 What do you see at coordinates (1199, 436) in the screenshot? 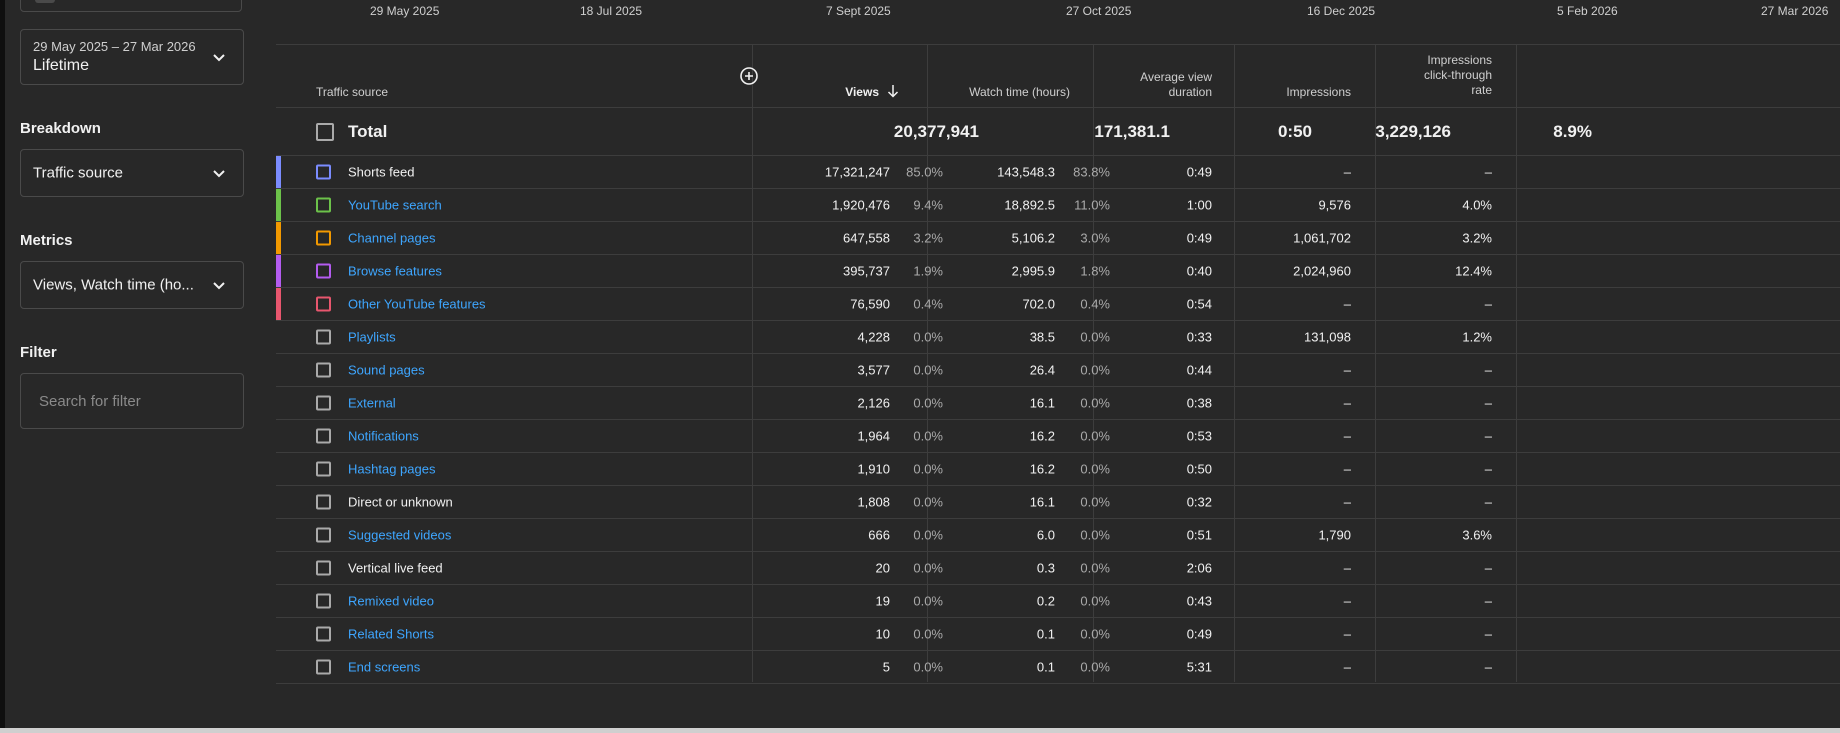
I see `avg-duration-value: 0:53` at bounding box center [1199, 436].